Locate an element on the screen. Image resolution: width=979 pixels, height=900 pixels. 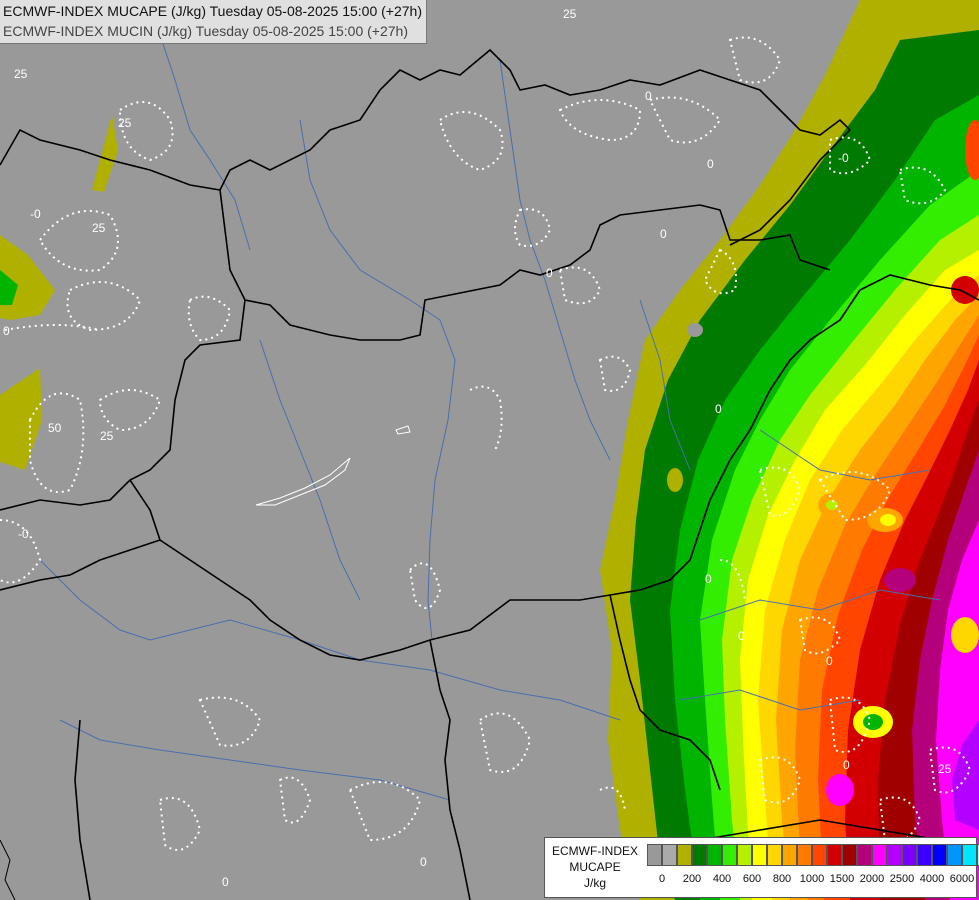
legend-title-parameter: MUCAPE is located at coordinates (595, 867).